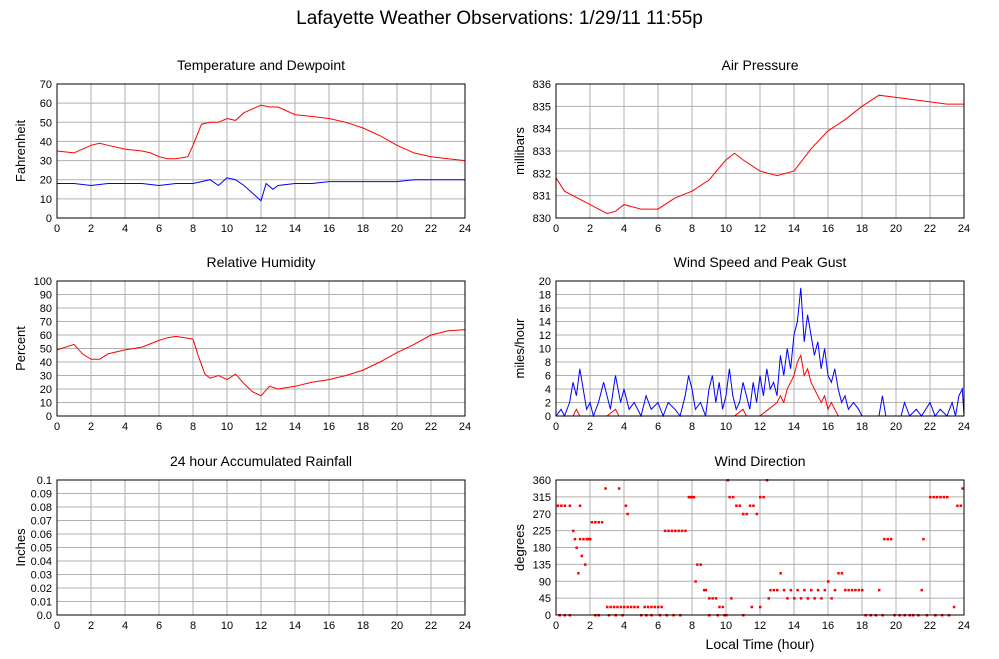 This screenshot has width=999, height=659. I want to click on chart-title: Air Pressure, so click(759, 65).